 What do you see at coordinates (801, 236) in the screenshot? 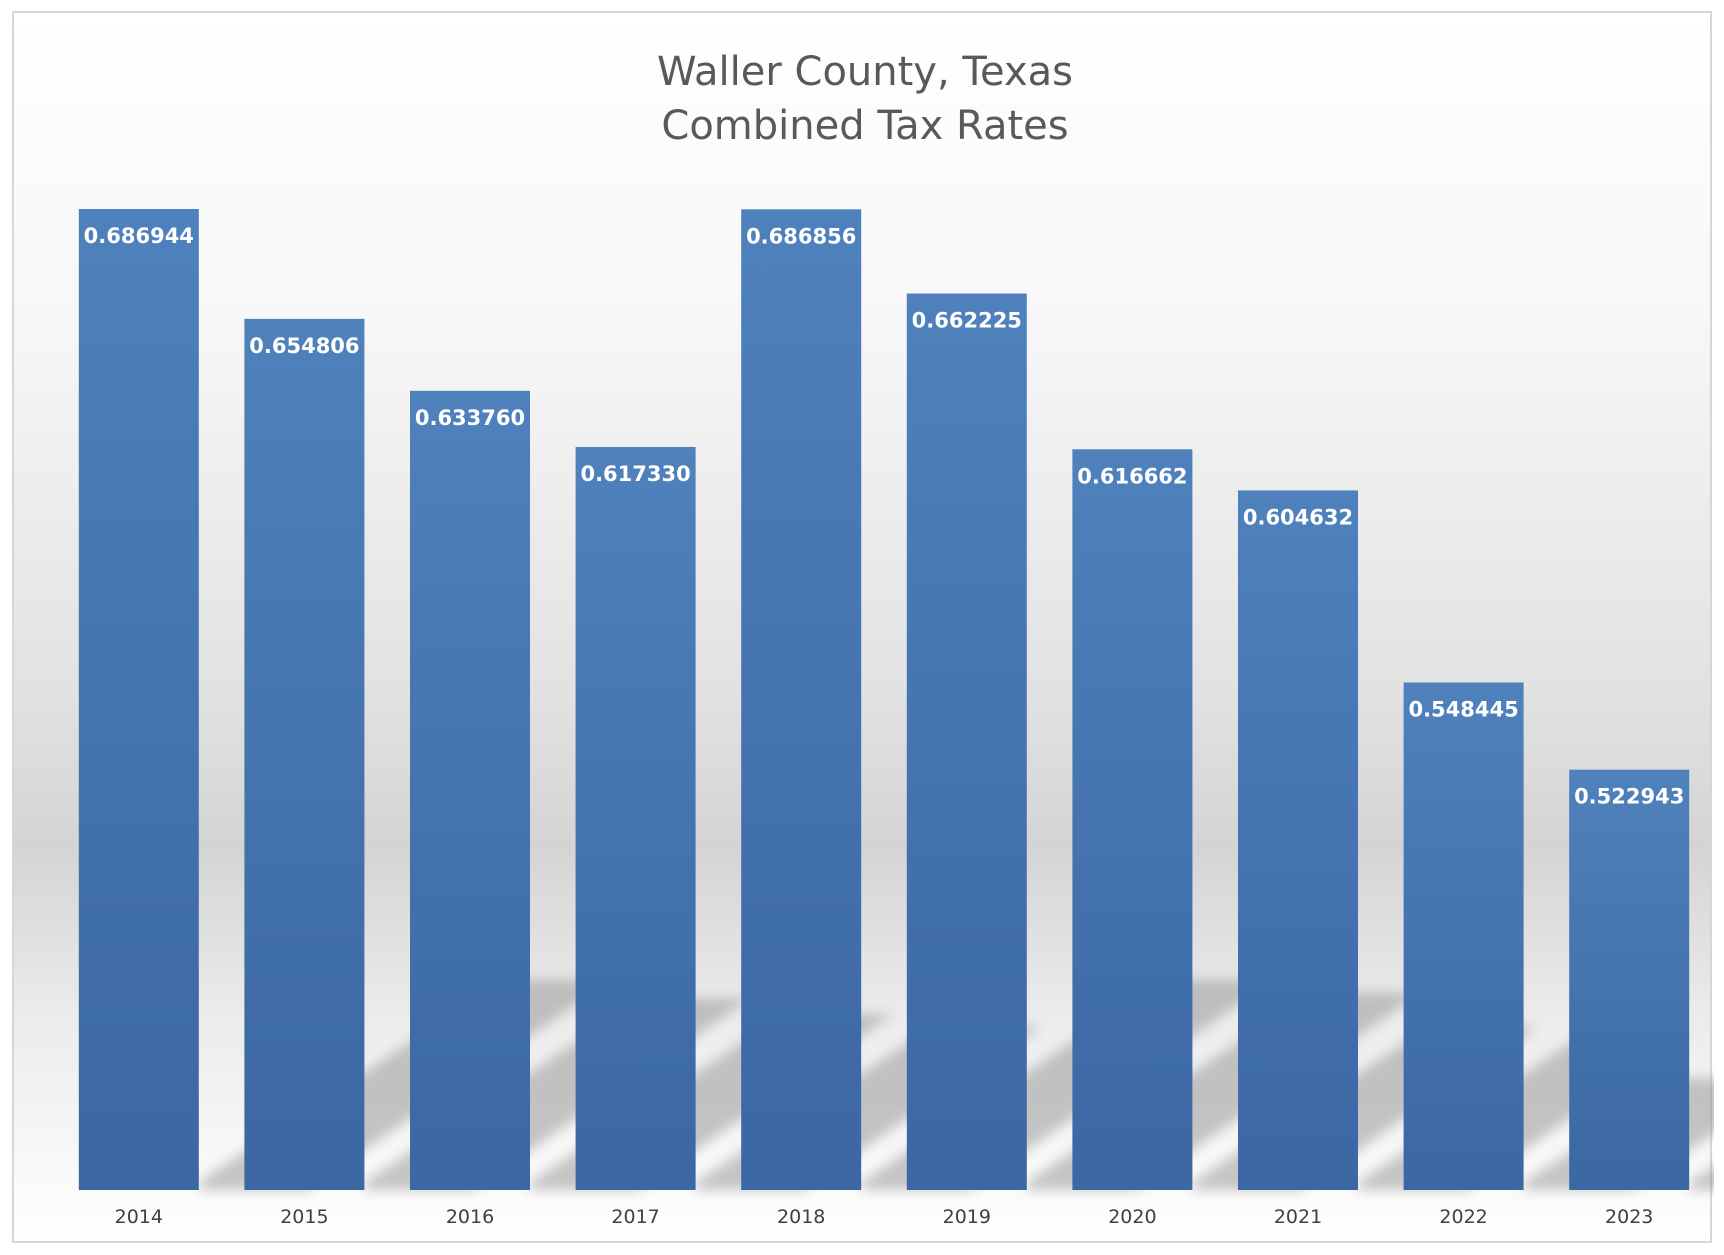
I see `bar-value-label: 0.686856` at bounding box center [801, 236].